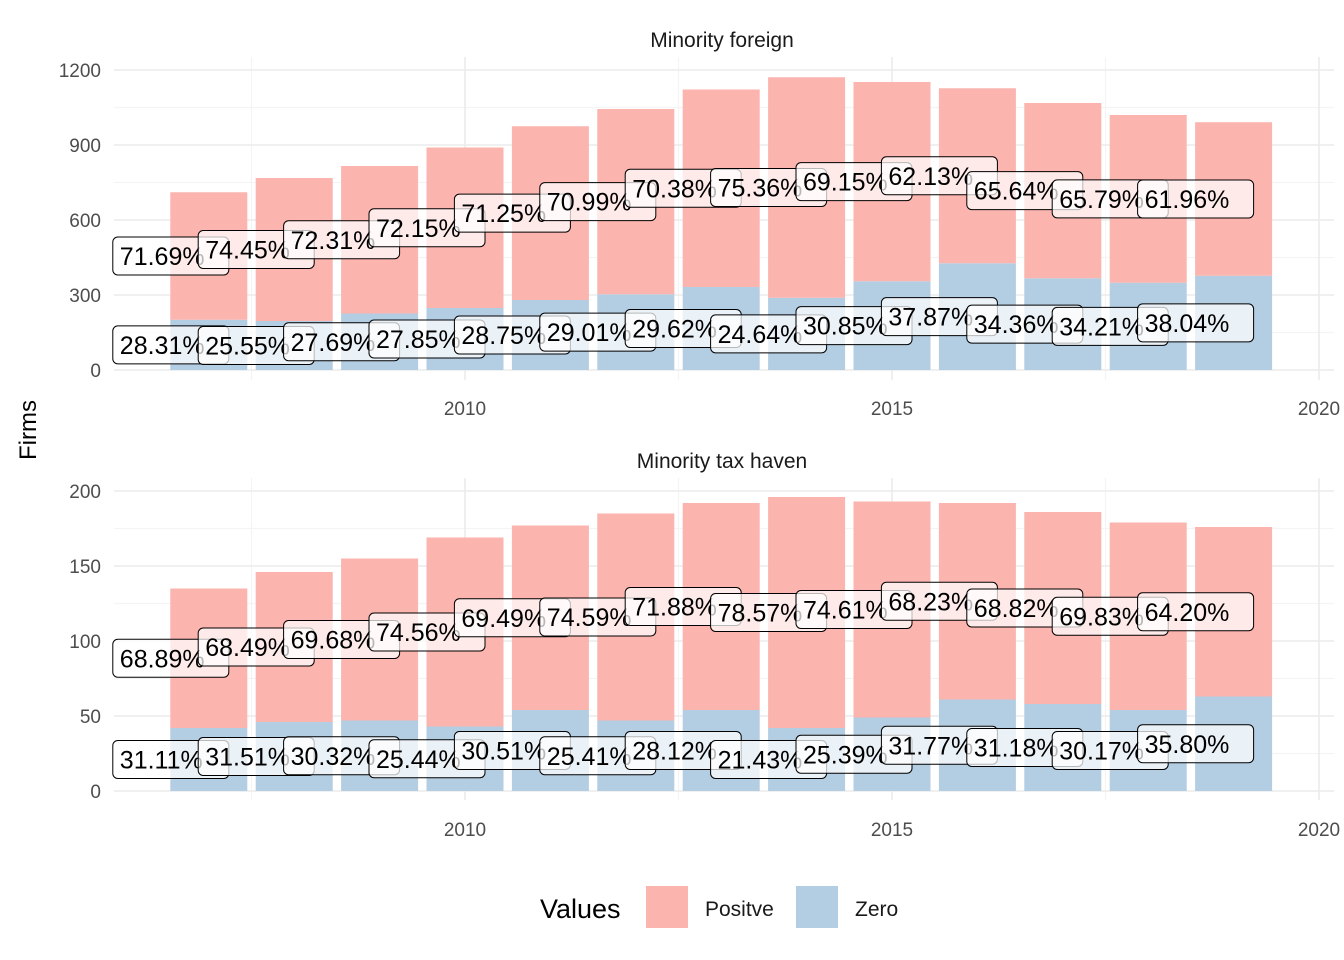 This screenshot has width=1344, height=960. I want to click on svg-text: 75.36%, so click(760, 189).